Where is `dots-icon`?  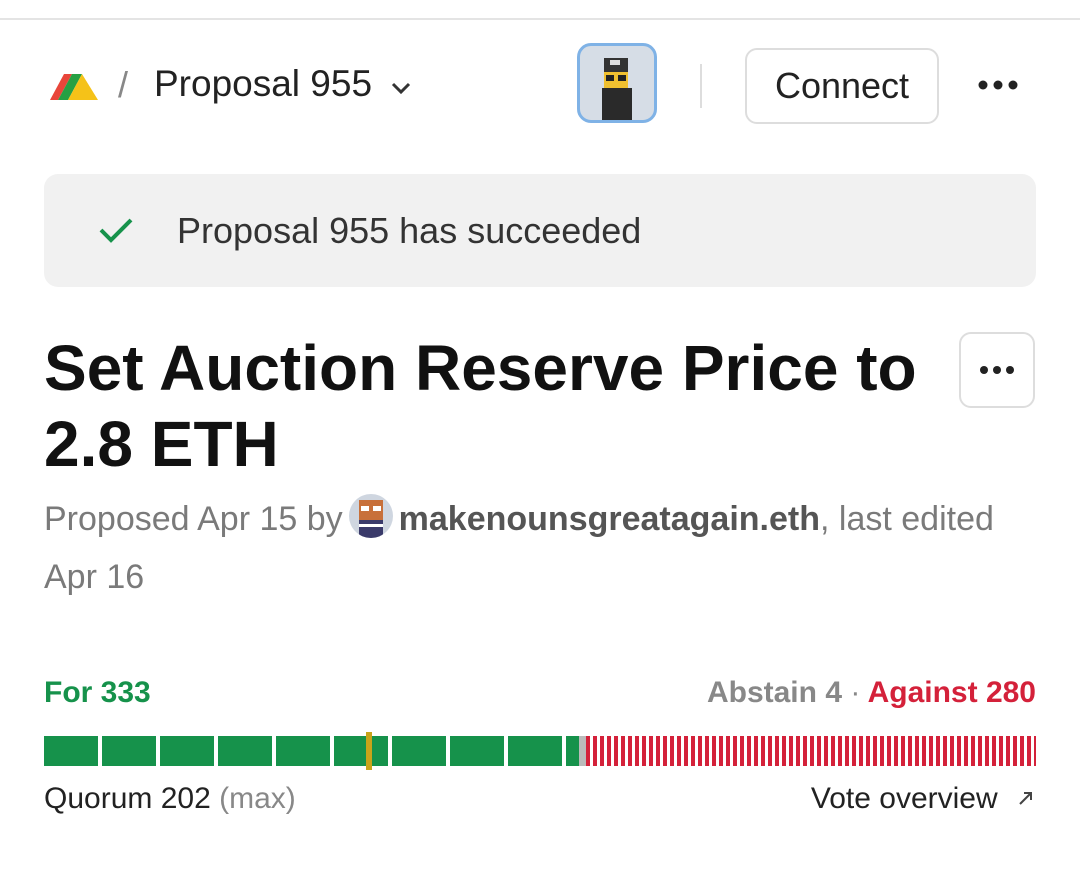
dots-icon is located at coordinates (997, 370).